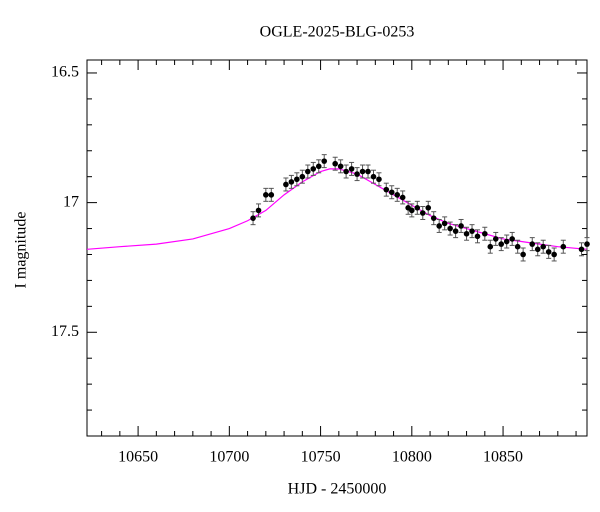 The height and width of the screenshot is (512, 600). Describe the element at coordinates (337, 32) in the screenshot. I see `chart-title: OGLE-2025-BLG-0253` at that location.